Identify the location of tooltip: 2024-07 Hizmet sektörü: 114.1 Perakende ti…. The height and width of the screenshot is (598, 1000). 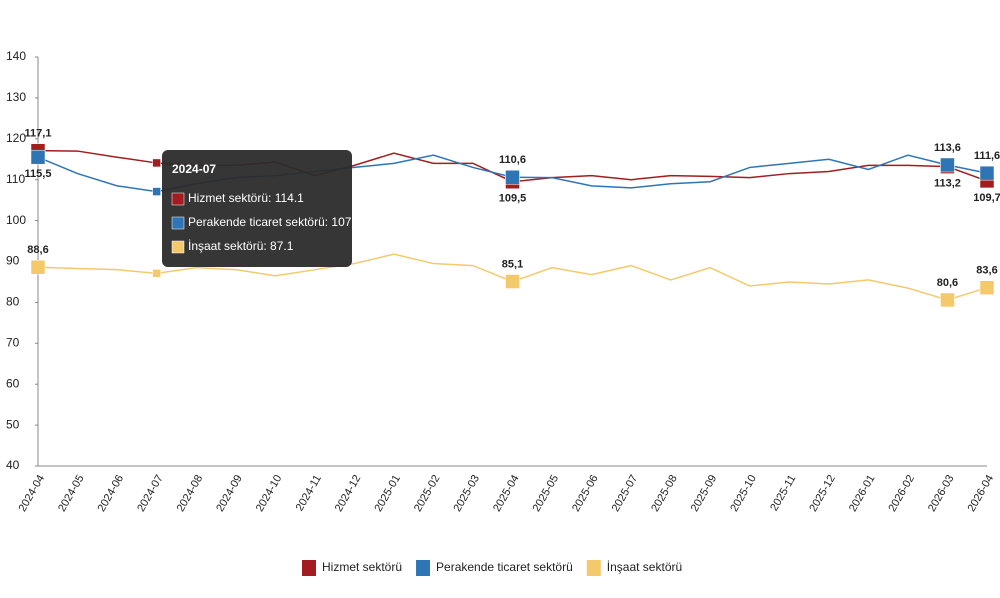
(262, 208).